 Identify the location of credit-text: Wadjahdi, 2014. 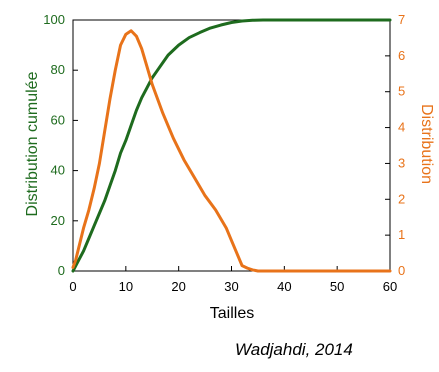
(294, 349).